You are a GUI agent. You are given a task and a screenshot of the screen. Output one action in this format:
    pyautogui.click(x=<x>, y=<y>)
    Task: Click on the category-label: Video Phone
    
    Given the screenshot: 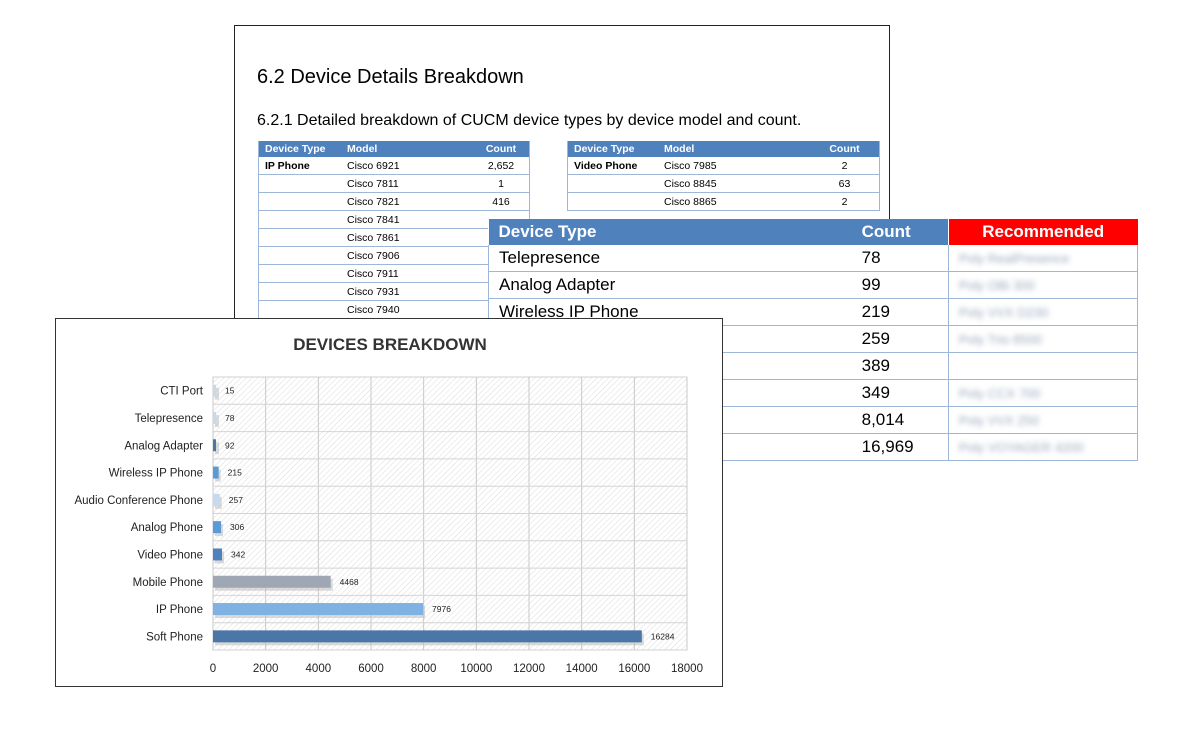 What is the action you would take?
    pyautogui.click(x=170, y=555)
    